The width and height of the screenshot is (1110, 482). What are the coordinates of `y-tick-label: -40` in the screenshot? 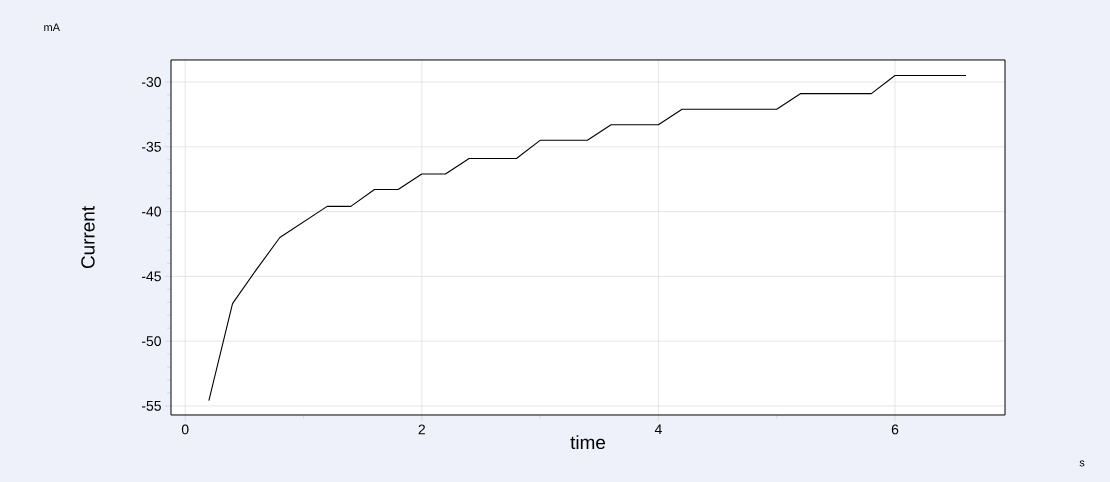 It's located at (151, 211).